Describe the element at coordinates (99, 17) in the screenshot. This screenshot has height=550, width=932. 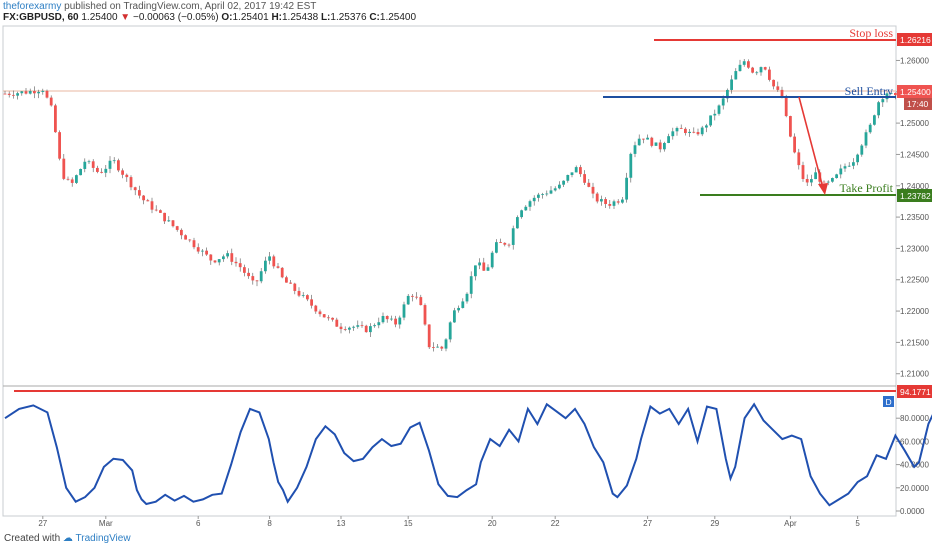
I see `last-price: 1.25400` at that location.